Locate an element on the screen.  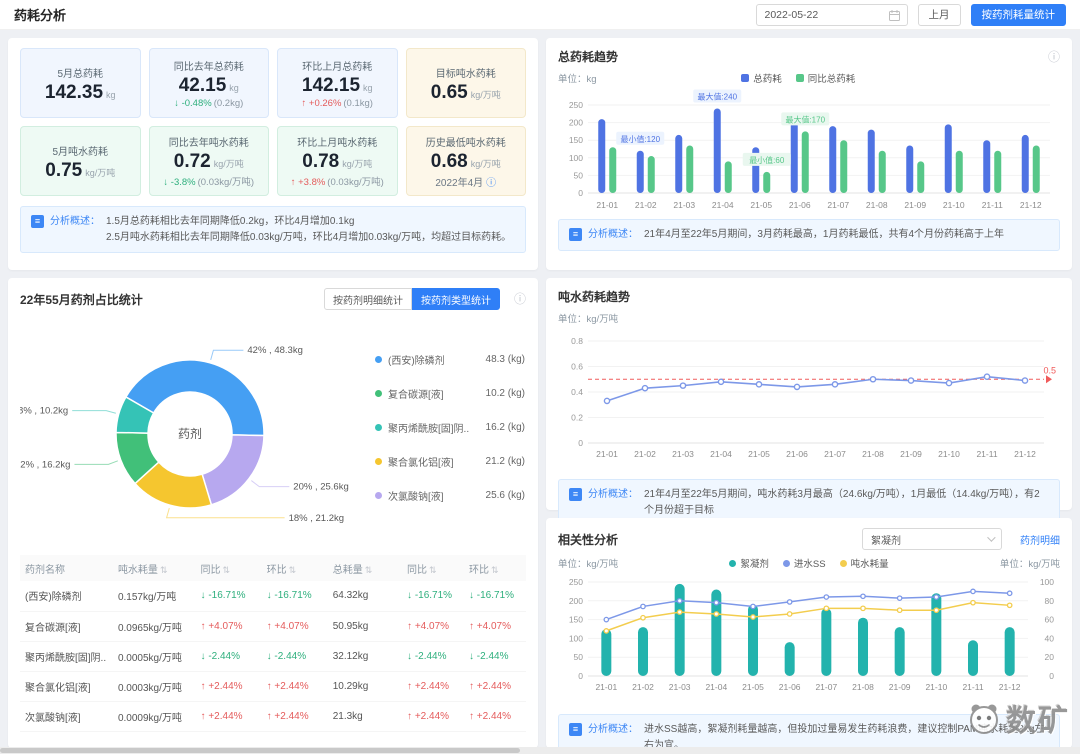
unit-left-label: 单位：kg/万吨 is located at coordinates (588, 564).